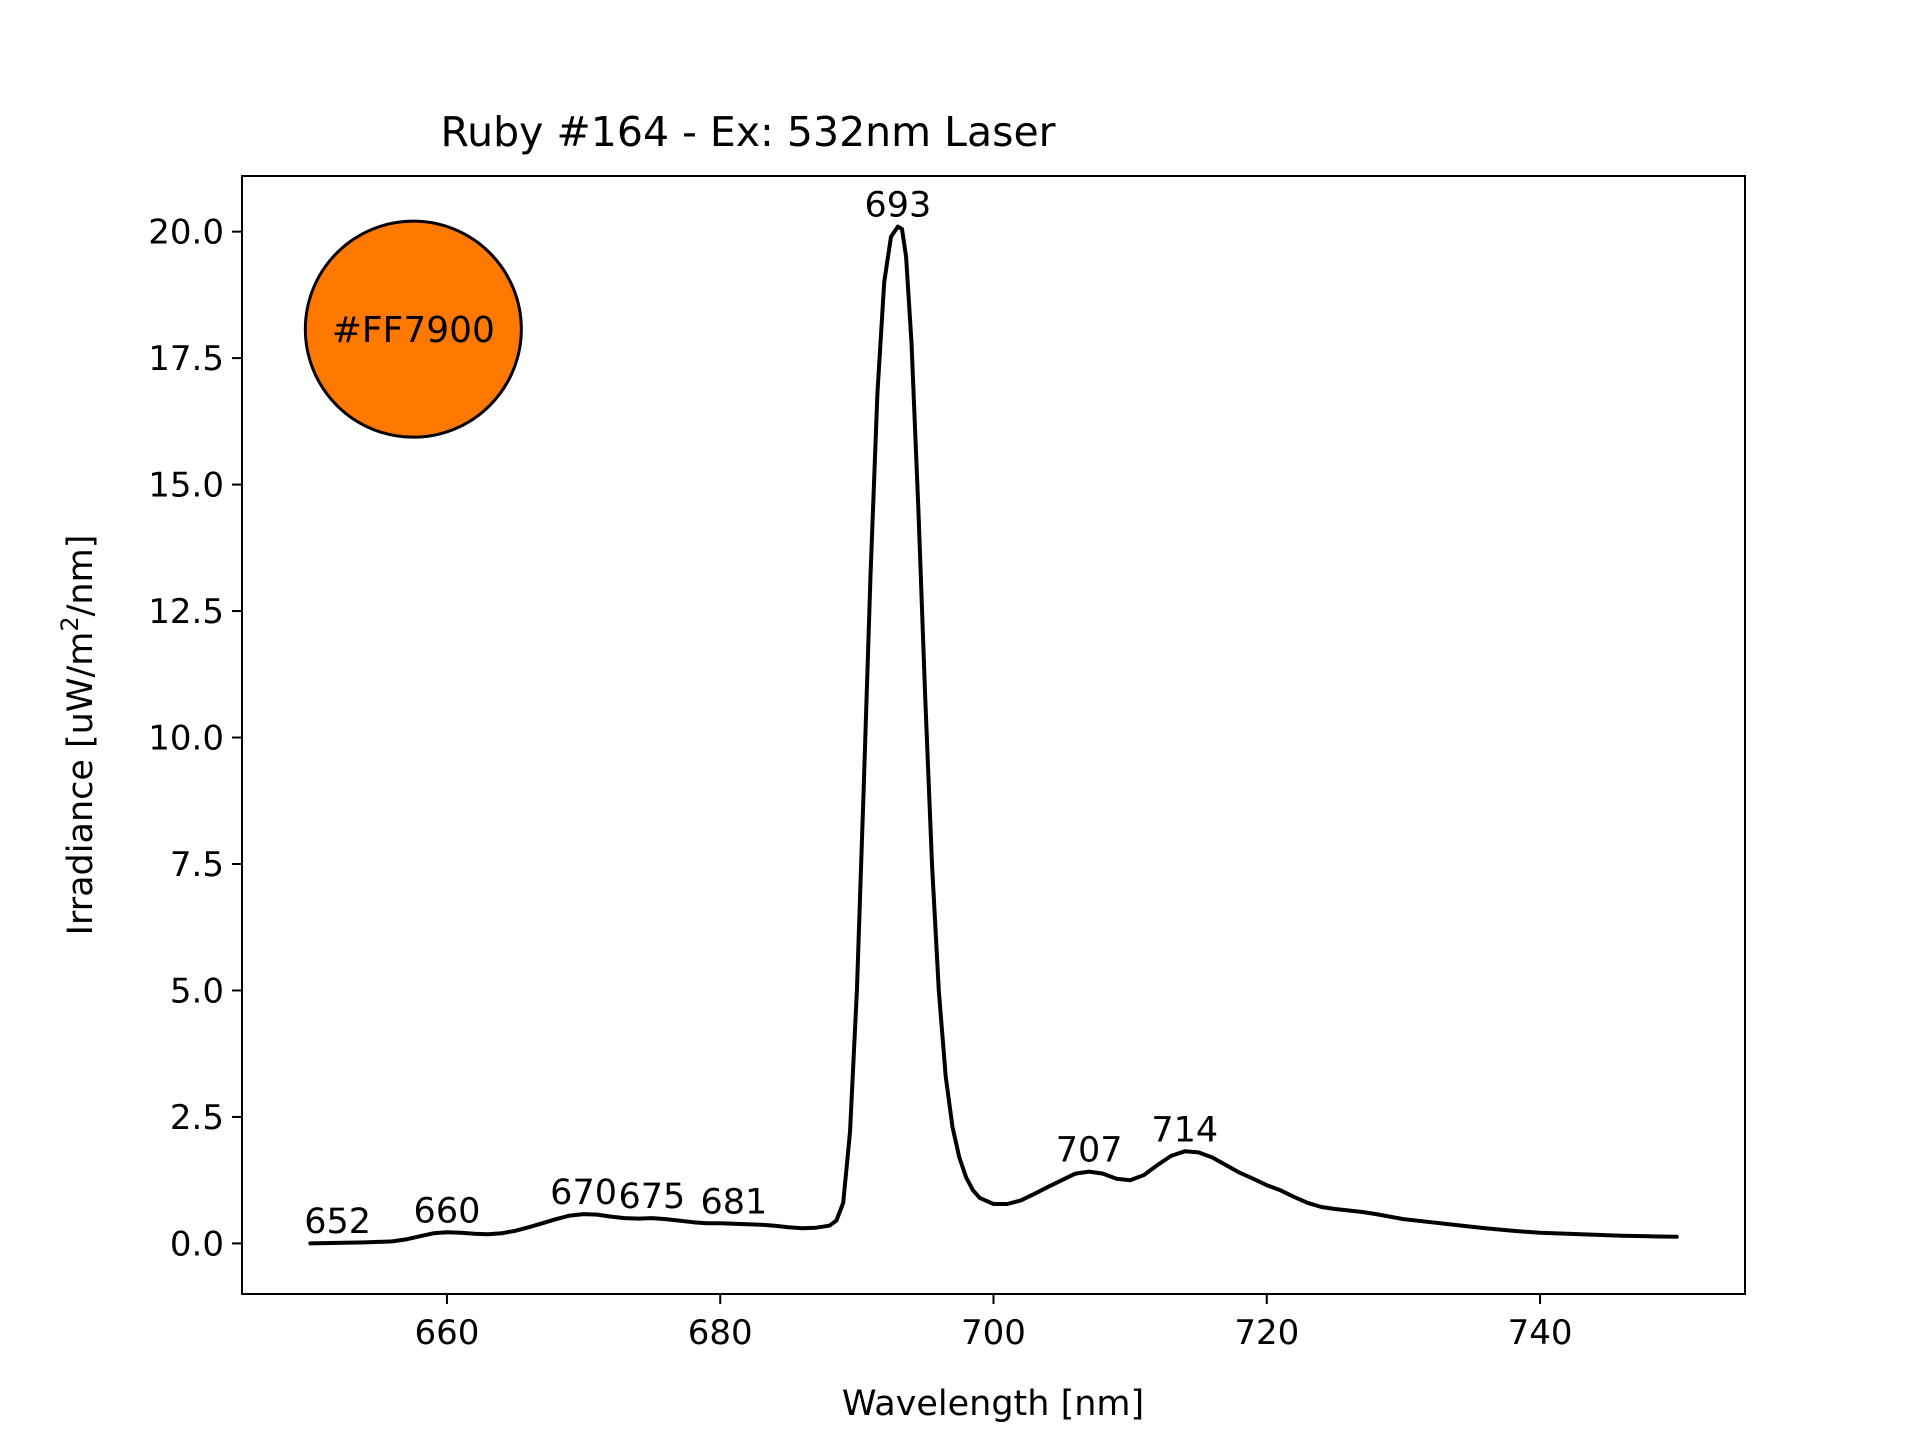 The image size is (1920, 1440). What do you see at coordinates (197, 1118) in the screenshot?
I see `y-tick-label: 2.5` at bounding box center [197, 1118].